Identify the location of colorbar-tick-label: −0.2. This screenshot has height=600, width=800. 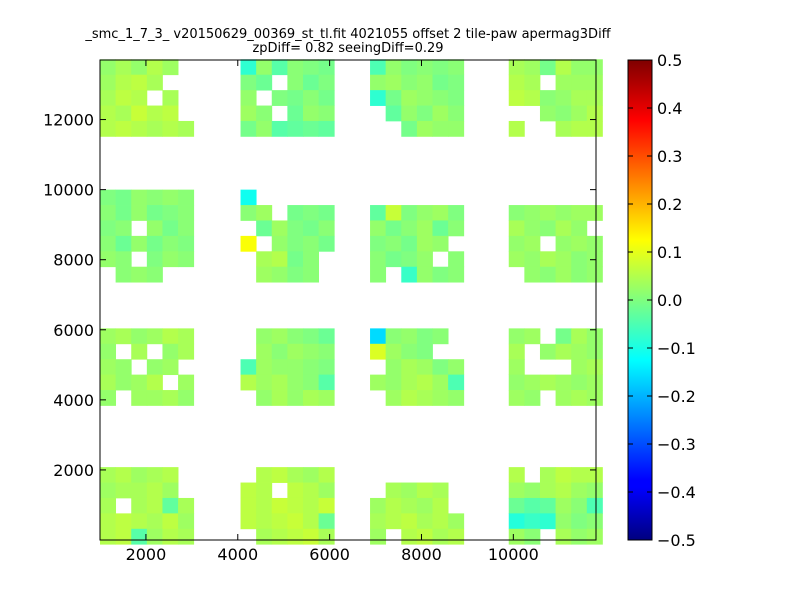
(676, 396).